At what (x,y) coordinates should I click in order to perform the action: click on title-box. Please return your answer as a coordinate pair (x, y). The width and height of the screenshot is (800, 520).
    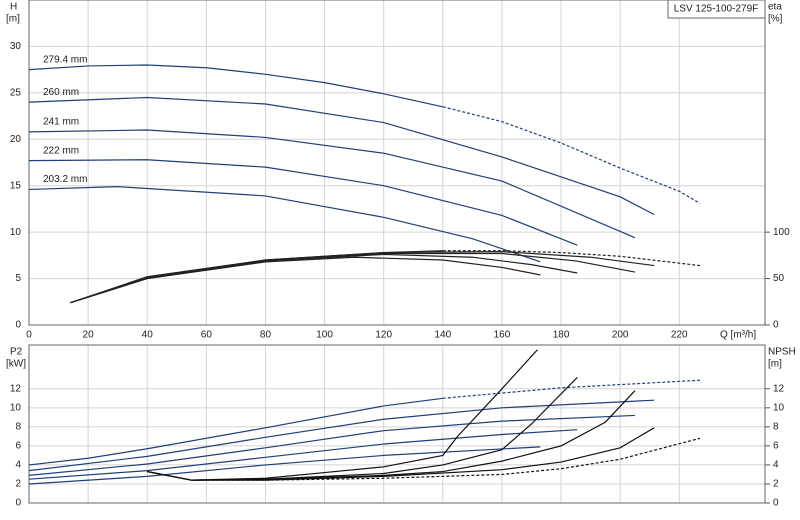
    Looking at the image, I should click on (716, 9).